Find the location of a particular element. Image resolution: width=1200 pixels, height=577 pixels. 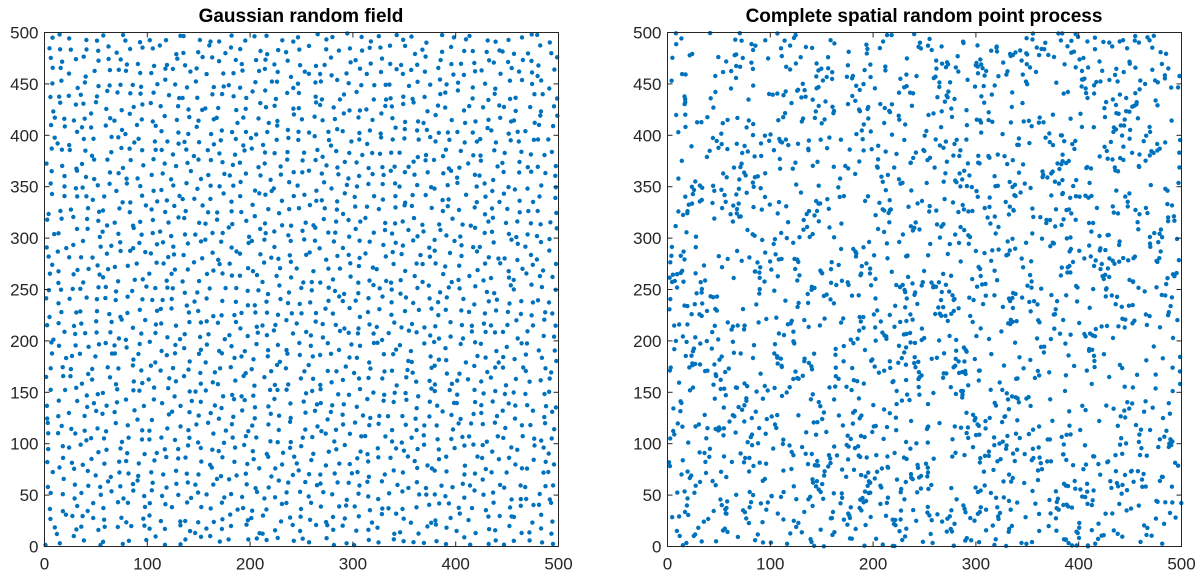

plot-title: Gaussian random field is located at coordinates (301, 16).